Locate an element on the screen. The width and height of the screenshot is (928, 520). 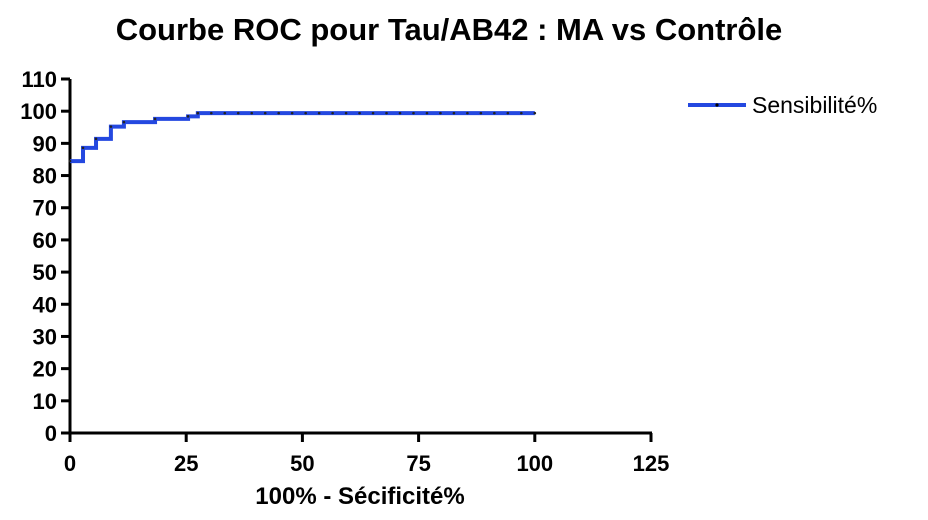
x-tick-label: 0 is located at coordinates (70, 463).